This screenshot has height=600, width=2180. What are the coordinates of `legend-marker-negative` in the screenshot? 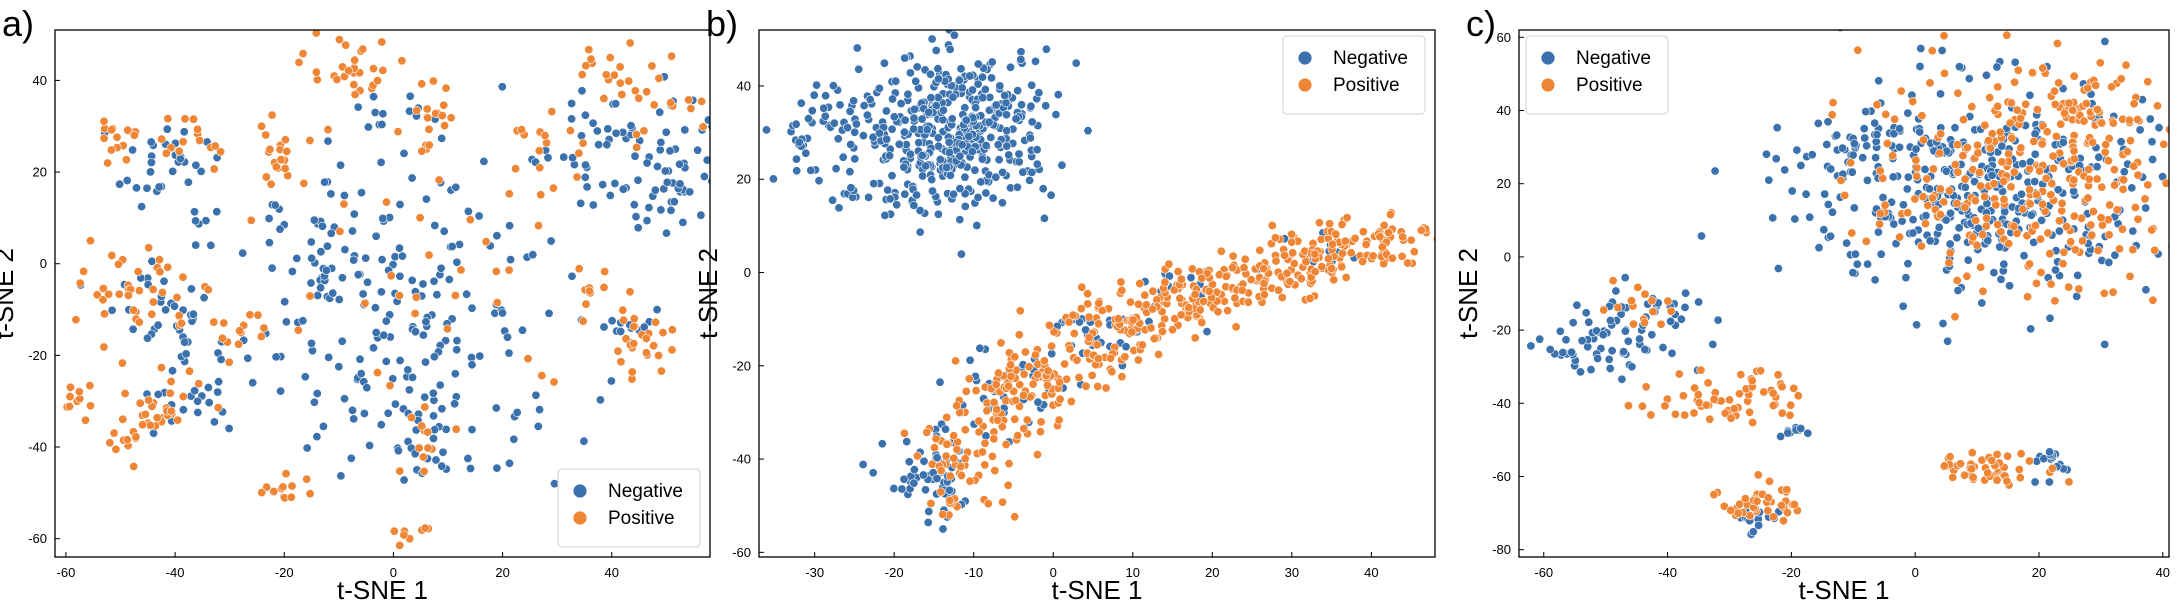 It's located at (580, 491).